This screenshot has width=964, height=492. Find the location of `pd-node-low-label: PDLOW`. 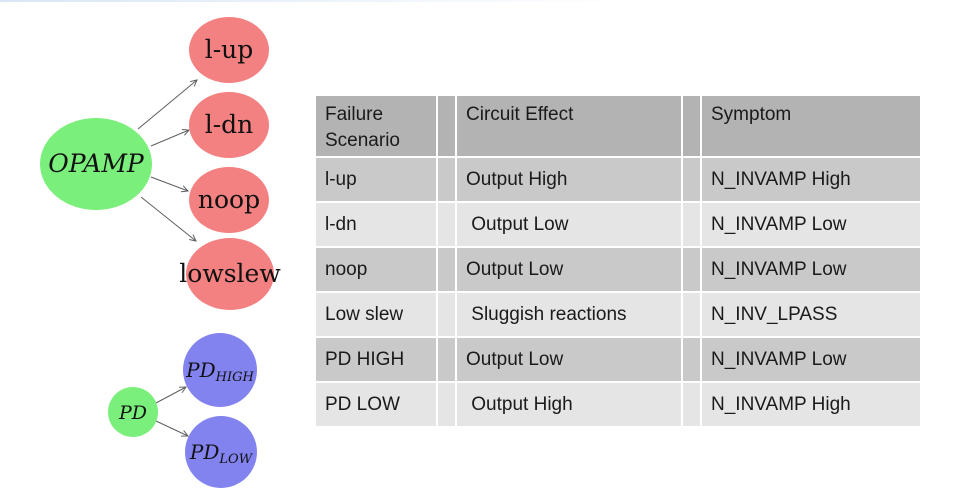

pd-node-low-label: PDLOW is located at coordinates (221, 453).